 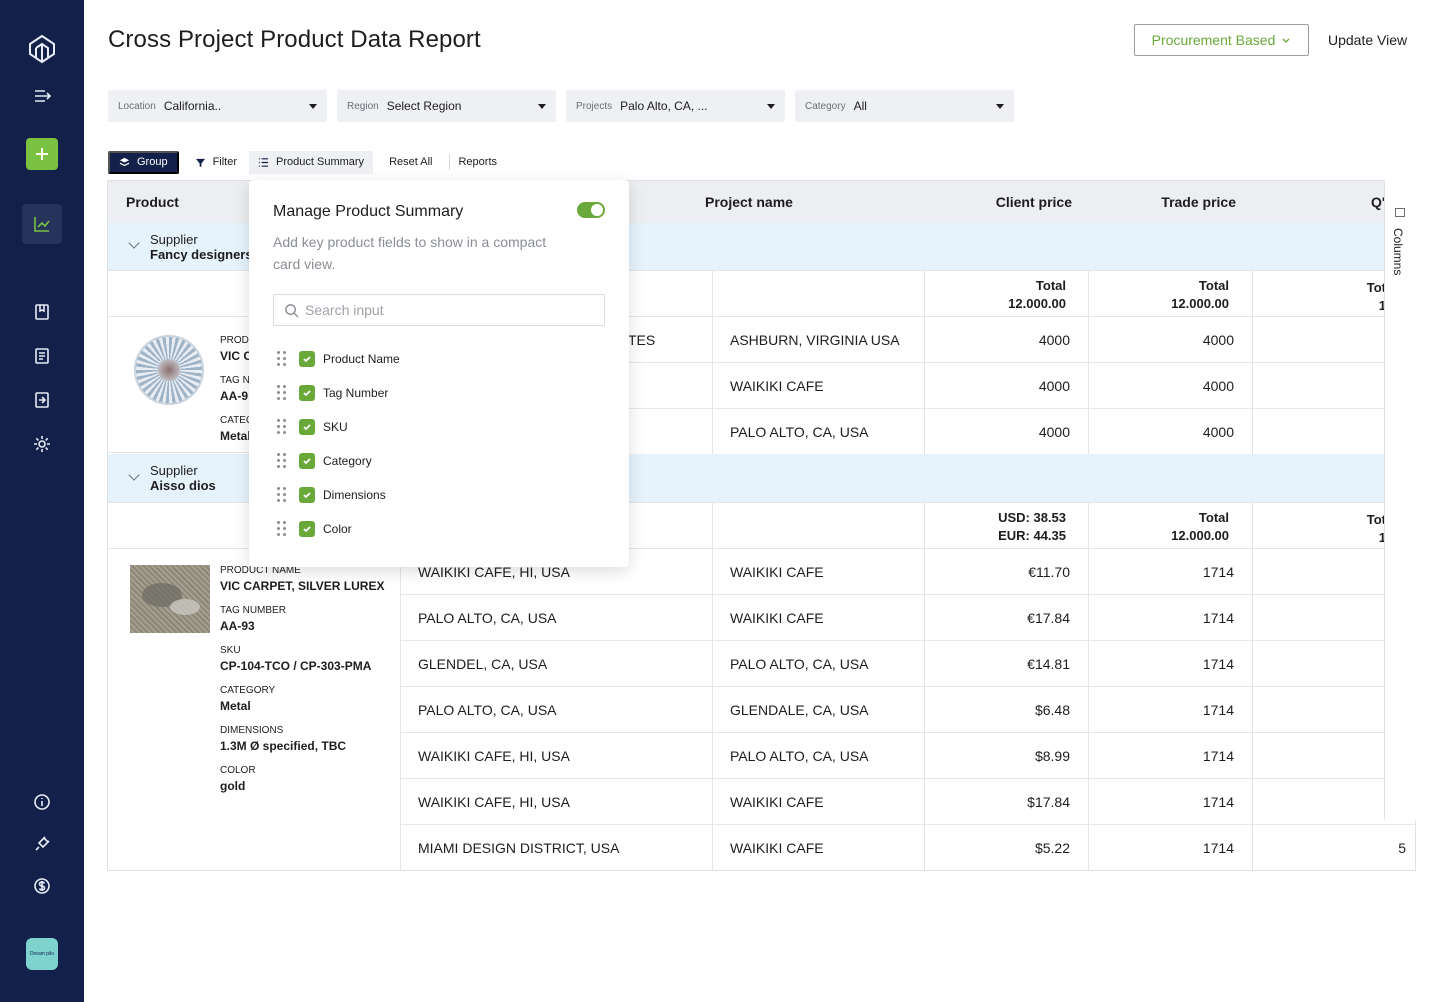 I want to click on summary-field-option: Color, so click(x=314, y=529).